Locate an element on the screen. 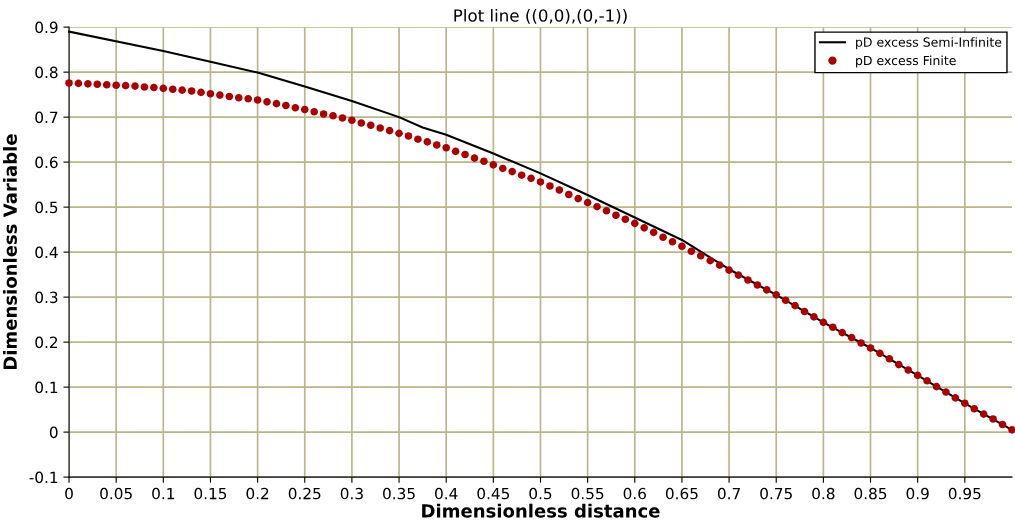 This screenshot has height=522, width=1015. x-tick-label: 0.8 is located at coordinates (823, 493).